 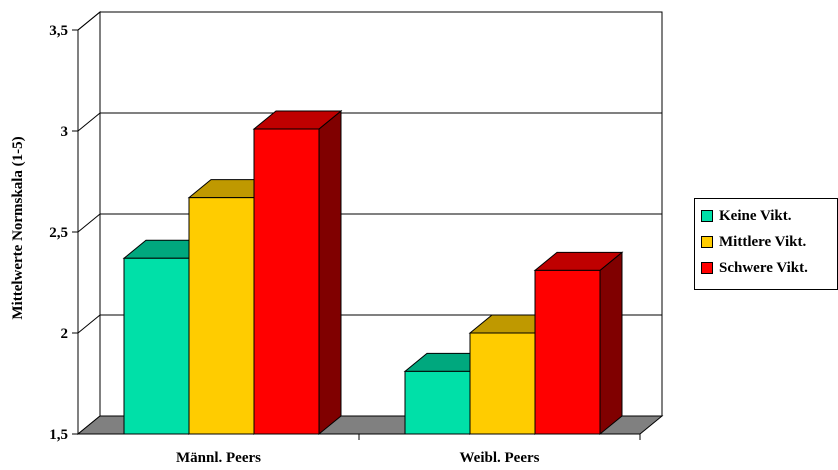 I want to click on y-tick-label: 2,5, so click(x=58, y=233).